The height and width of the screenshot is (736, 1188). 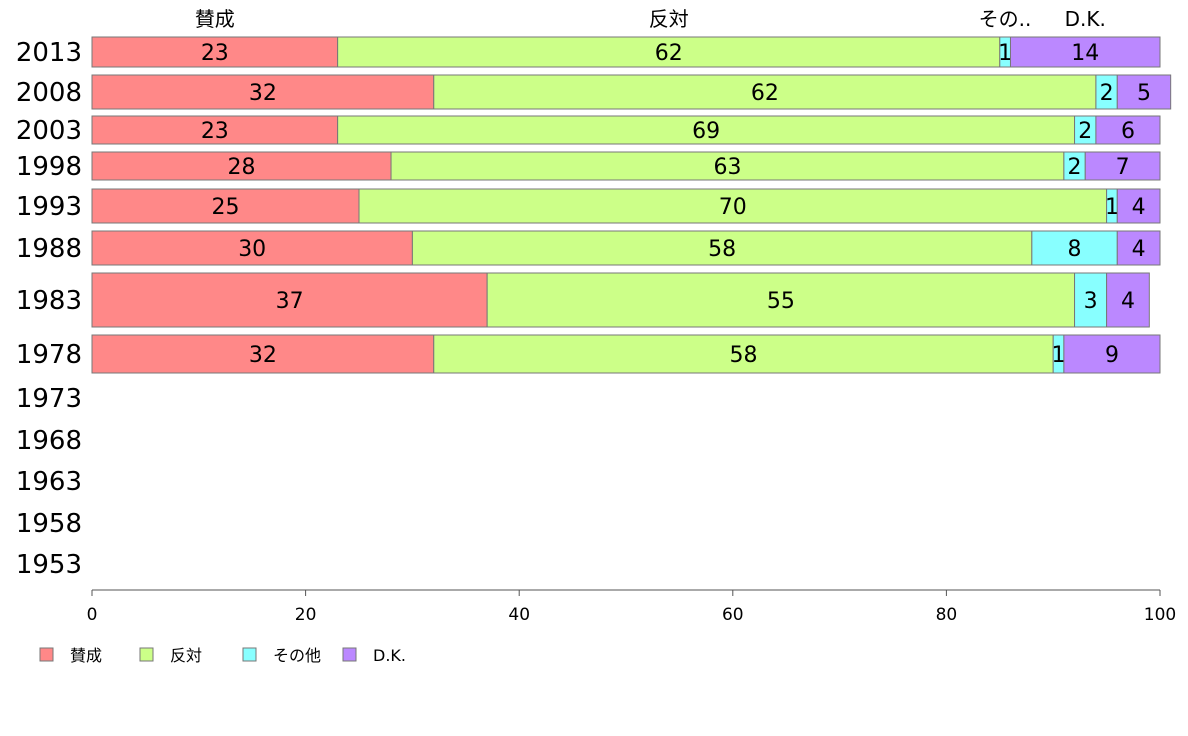 I want to click on year-label-1978: 1978, so click(x=49, y=355).